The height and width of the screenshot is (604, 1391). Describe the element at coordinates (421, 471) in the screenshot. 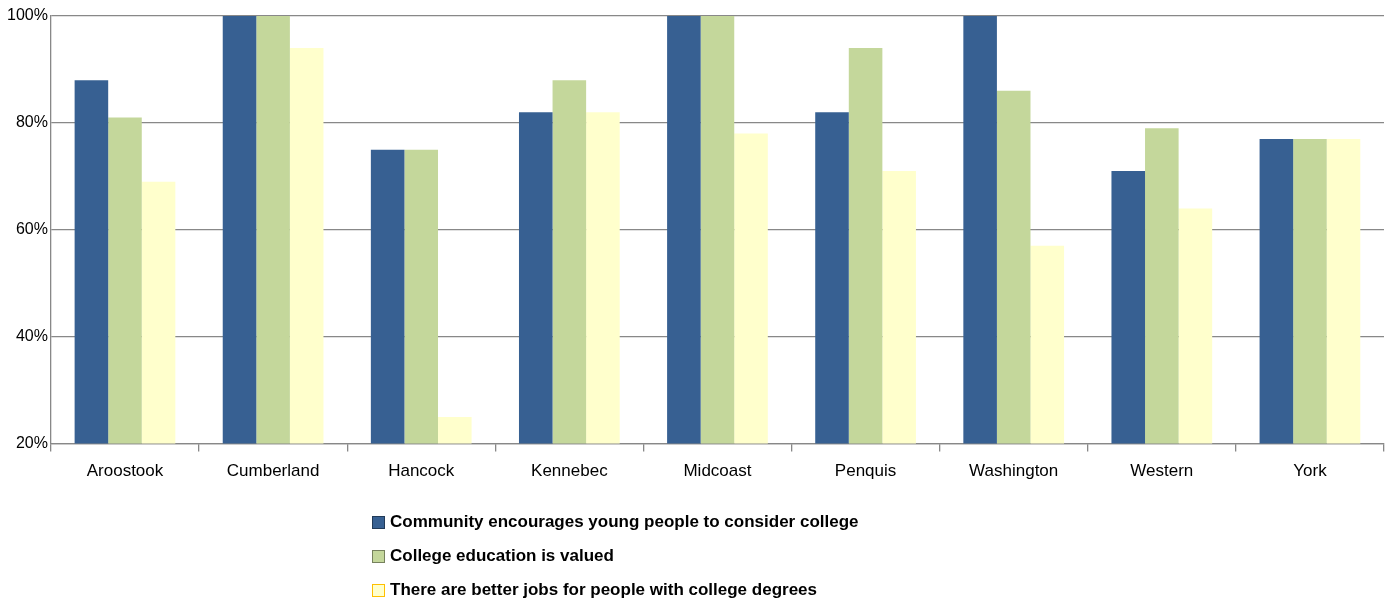

I see `x-tick-label: Hancock` at that location.